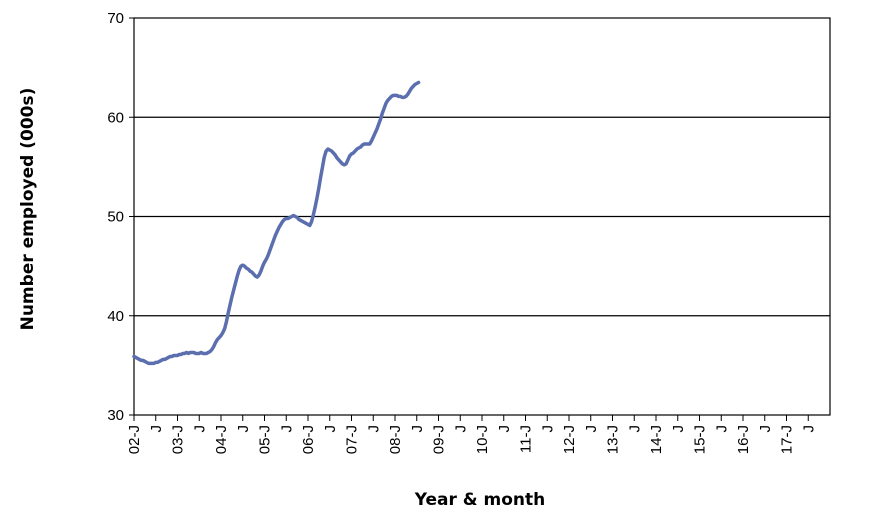 The width and height of the screenshot is (870, 526). What do you see at coordinates (526, 439) in the screenshot?
I see `x-tick-label: 11-J` at bounding box center [526, 439].